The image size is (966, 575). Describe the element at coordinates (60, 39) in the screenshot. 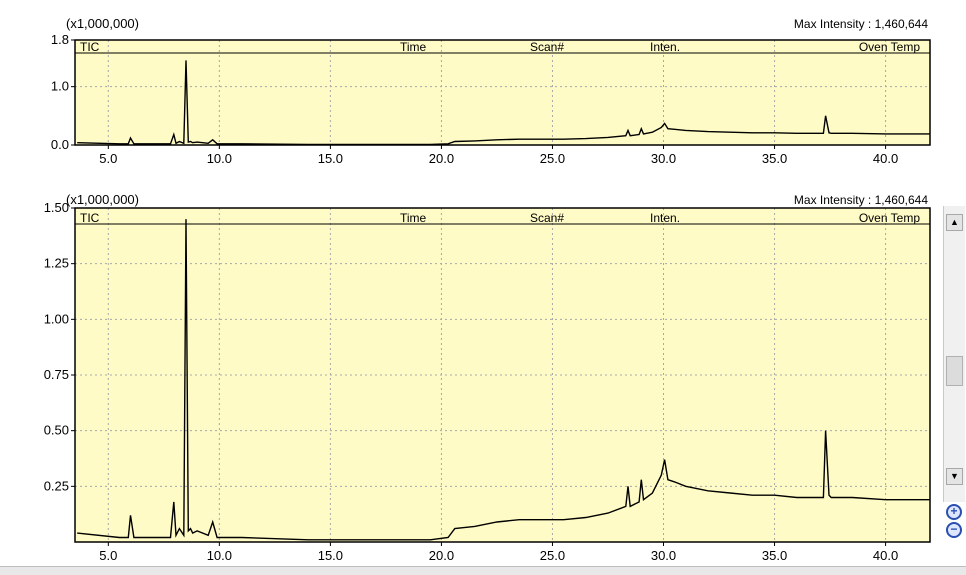

I see `y-tick-label: 1.8` at that location.